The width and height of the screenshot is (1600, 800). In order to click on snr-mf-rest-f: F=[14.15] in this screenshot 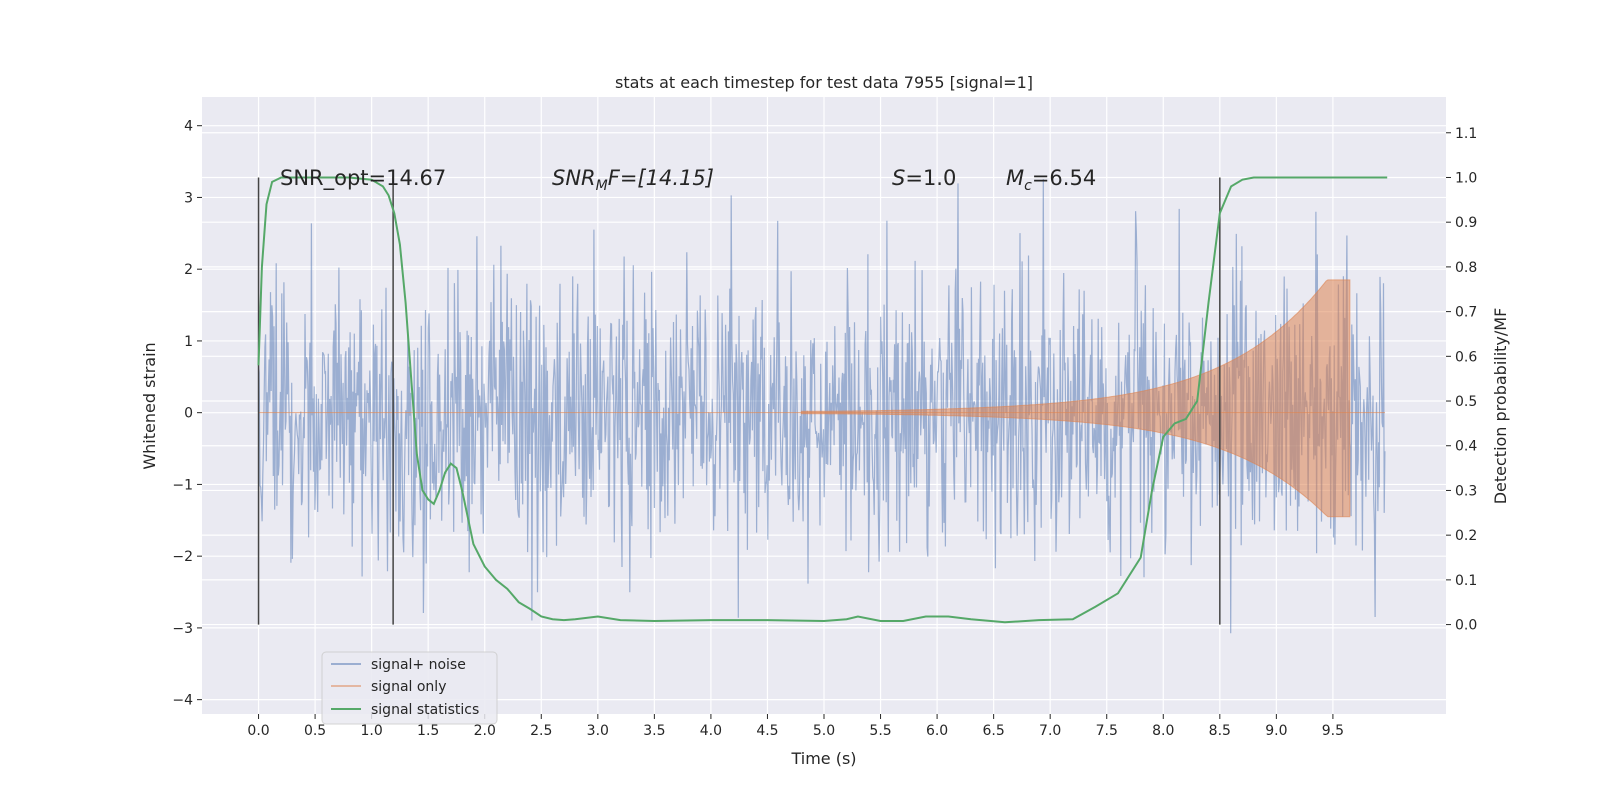, I will do `click(661, 178)`.